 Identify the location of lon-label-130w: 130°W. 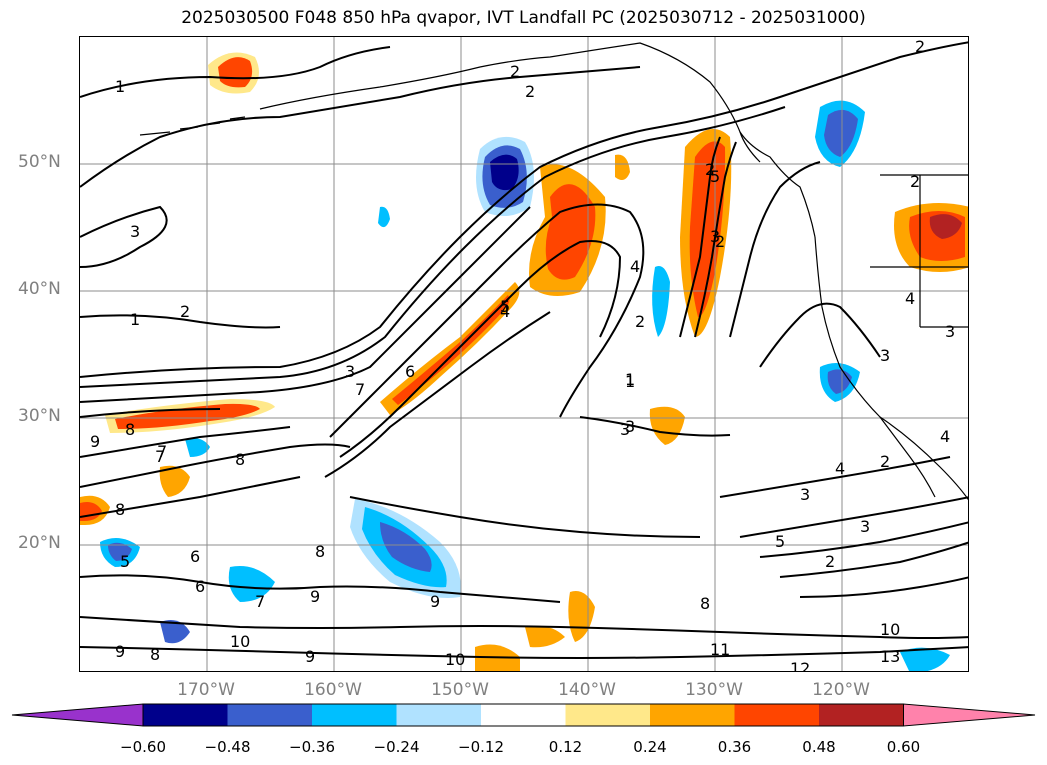
(714, 690).